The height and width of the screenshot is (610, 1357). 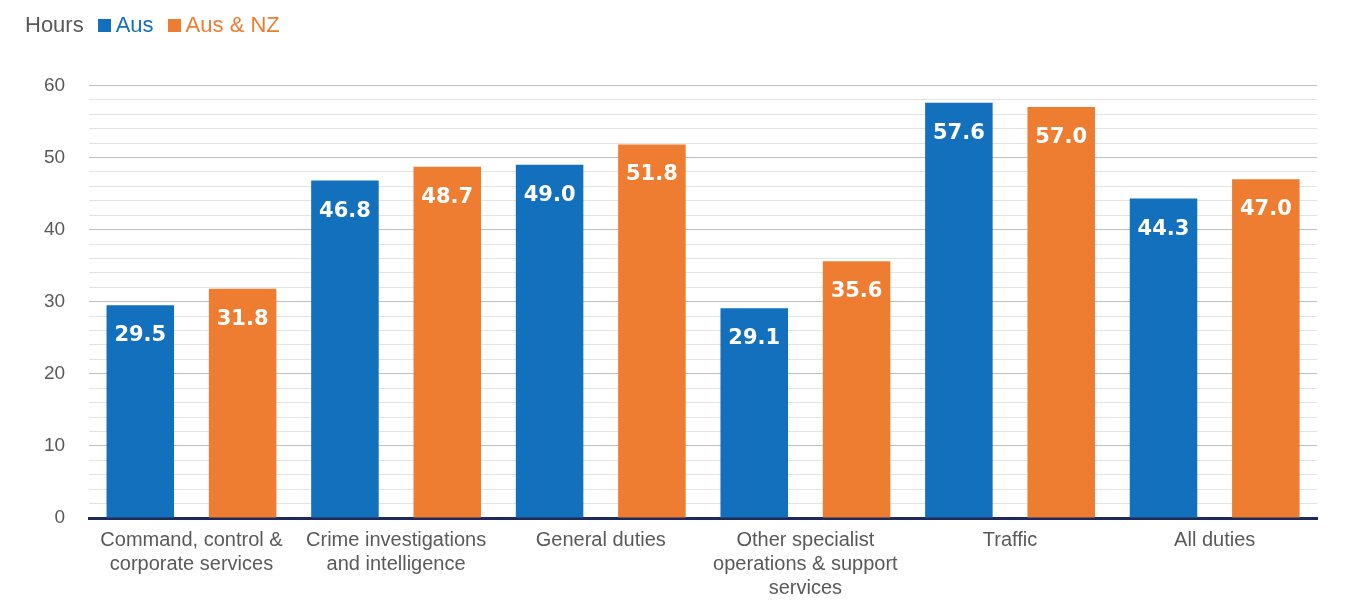 What do you see at coordinates (1163, 227) in the screenshot?
I see `data-label: 44.3` at bounding box center [1163, 227].